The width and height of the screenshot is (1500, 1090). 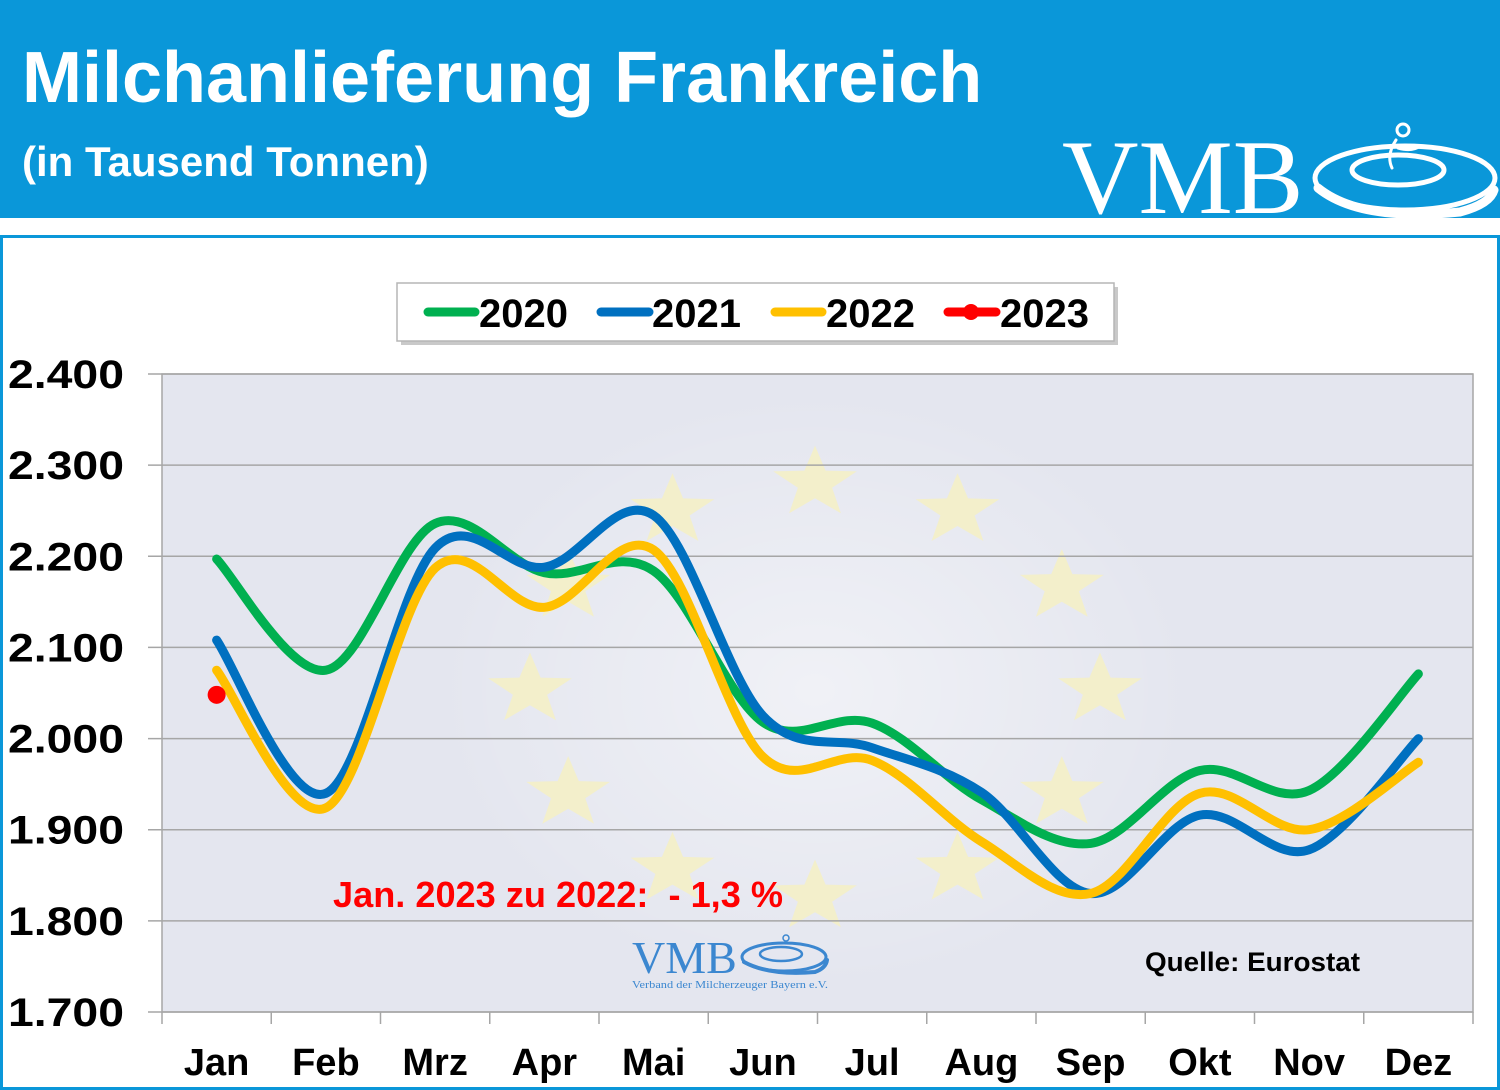 I want to click on data-point-2021-jun, so click(x=763, y=716).